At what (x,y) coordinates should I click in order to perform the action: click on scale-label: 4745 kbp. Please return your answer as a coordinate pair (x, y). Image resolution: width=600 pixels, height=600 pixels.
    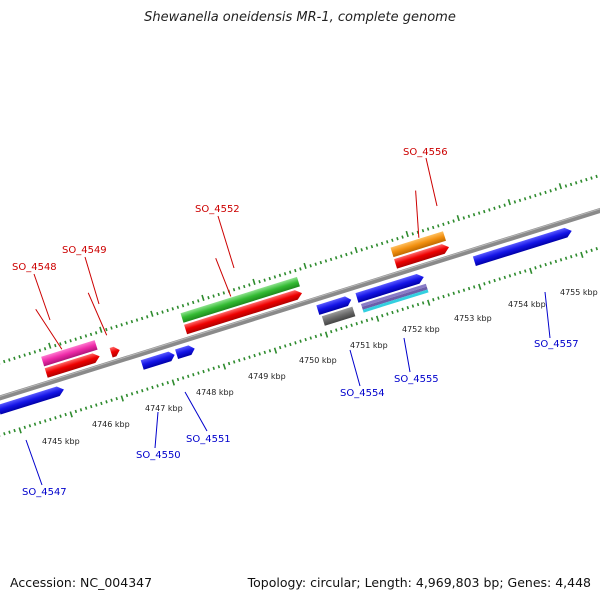
    Looking at the image, I should click on (61, 441).